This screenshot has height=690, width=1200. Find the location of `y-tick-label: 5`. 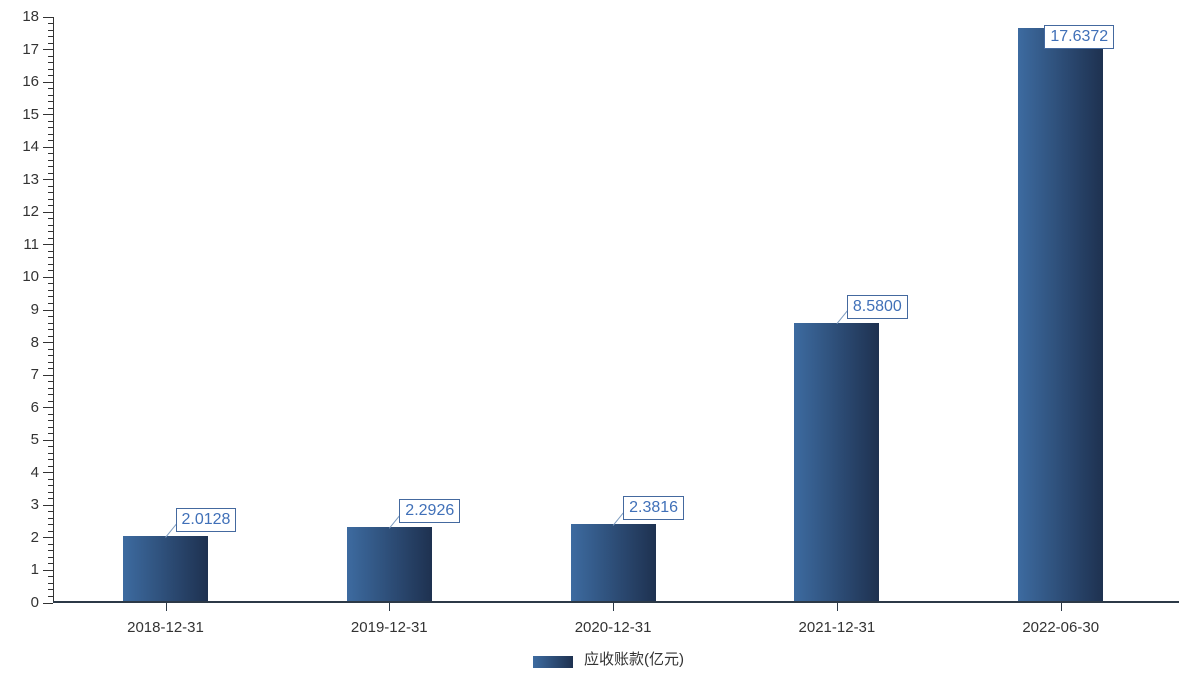

y-tick-label: 5 is located at coordinates (34, 440).